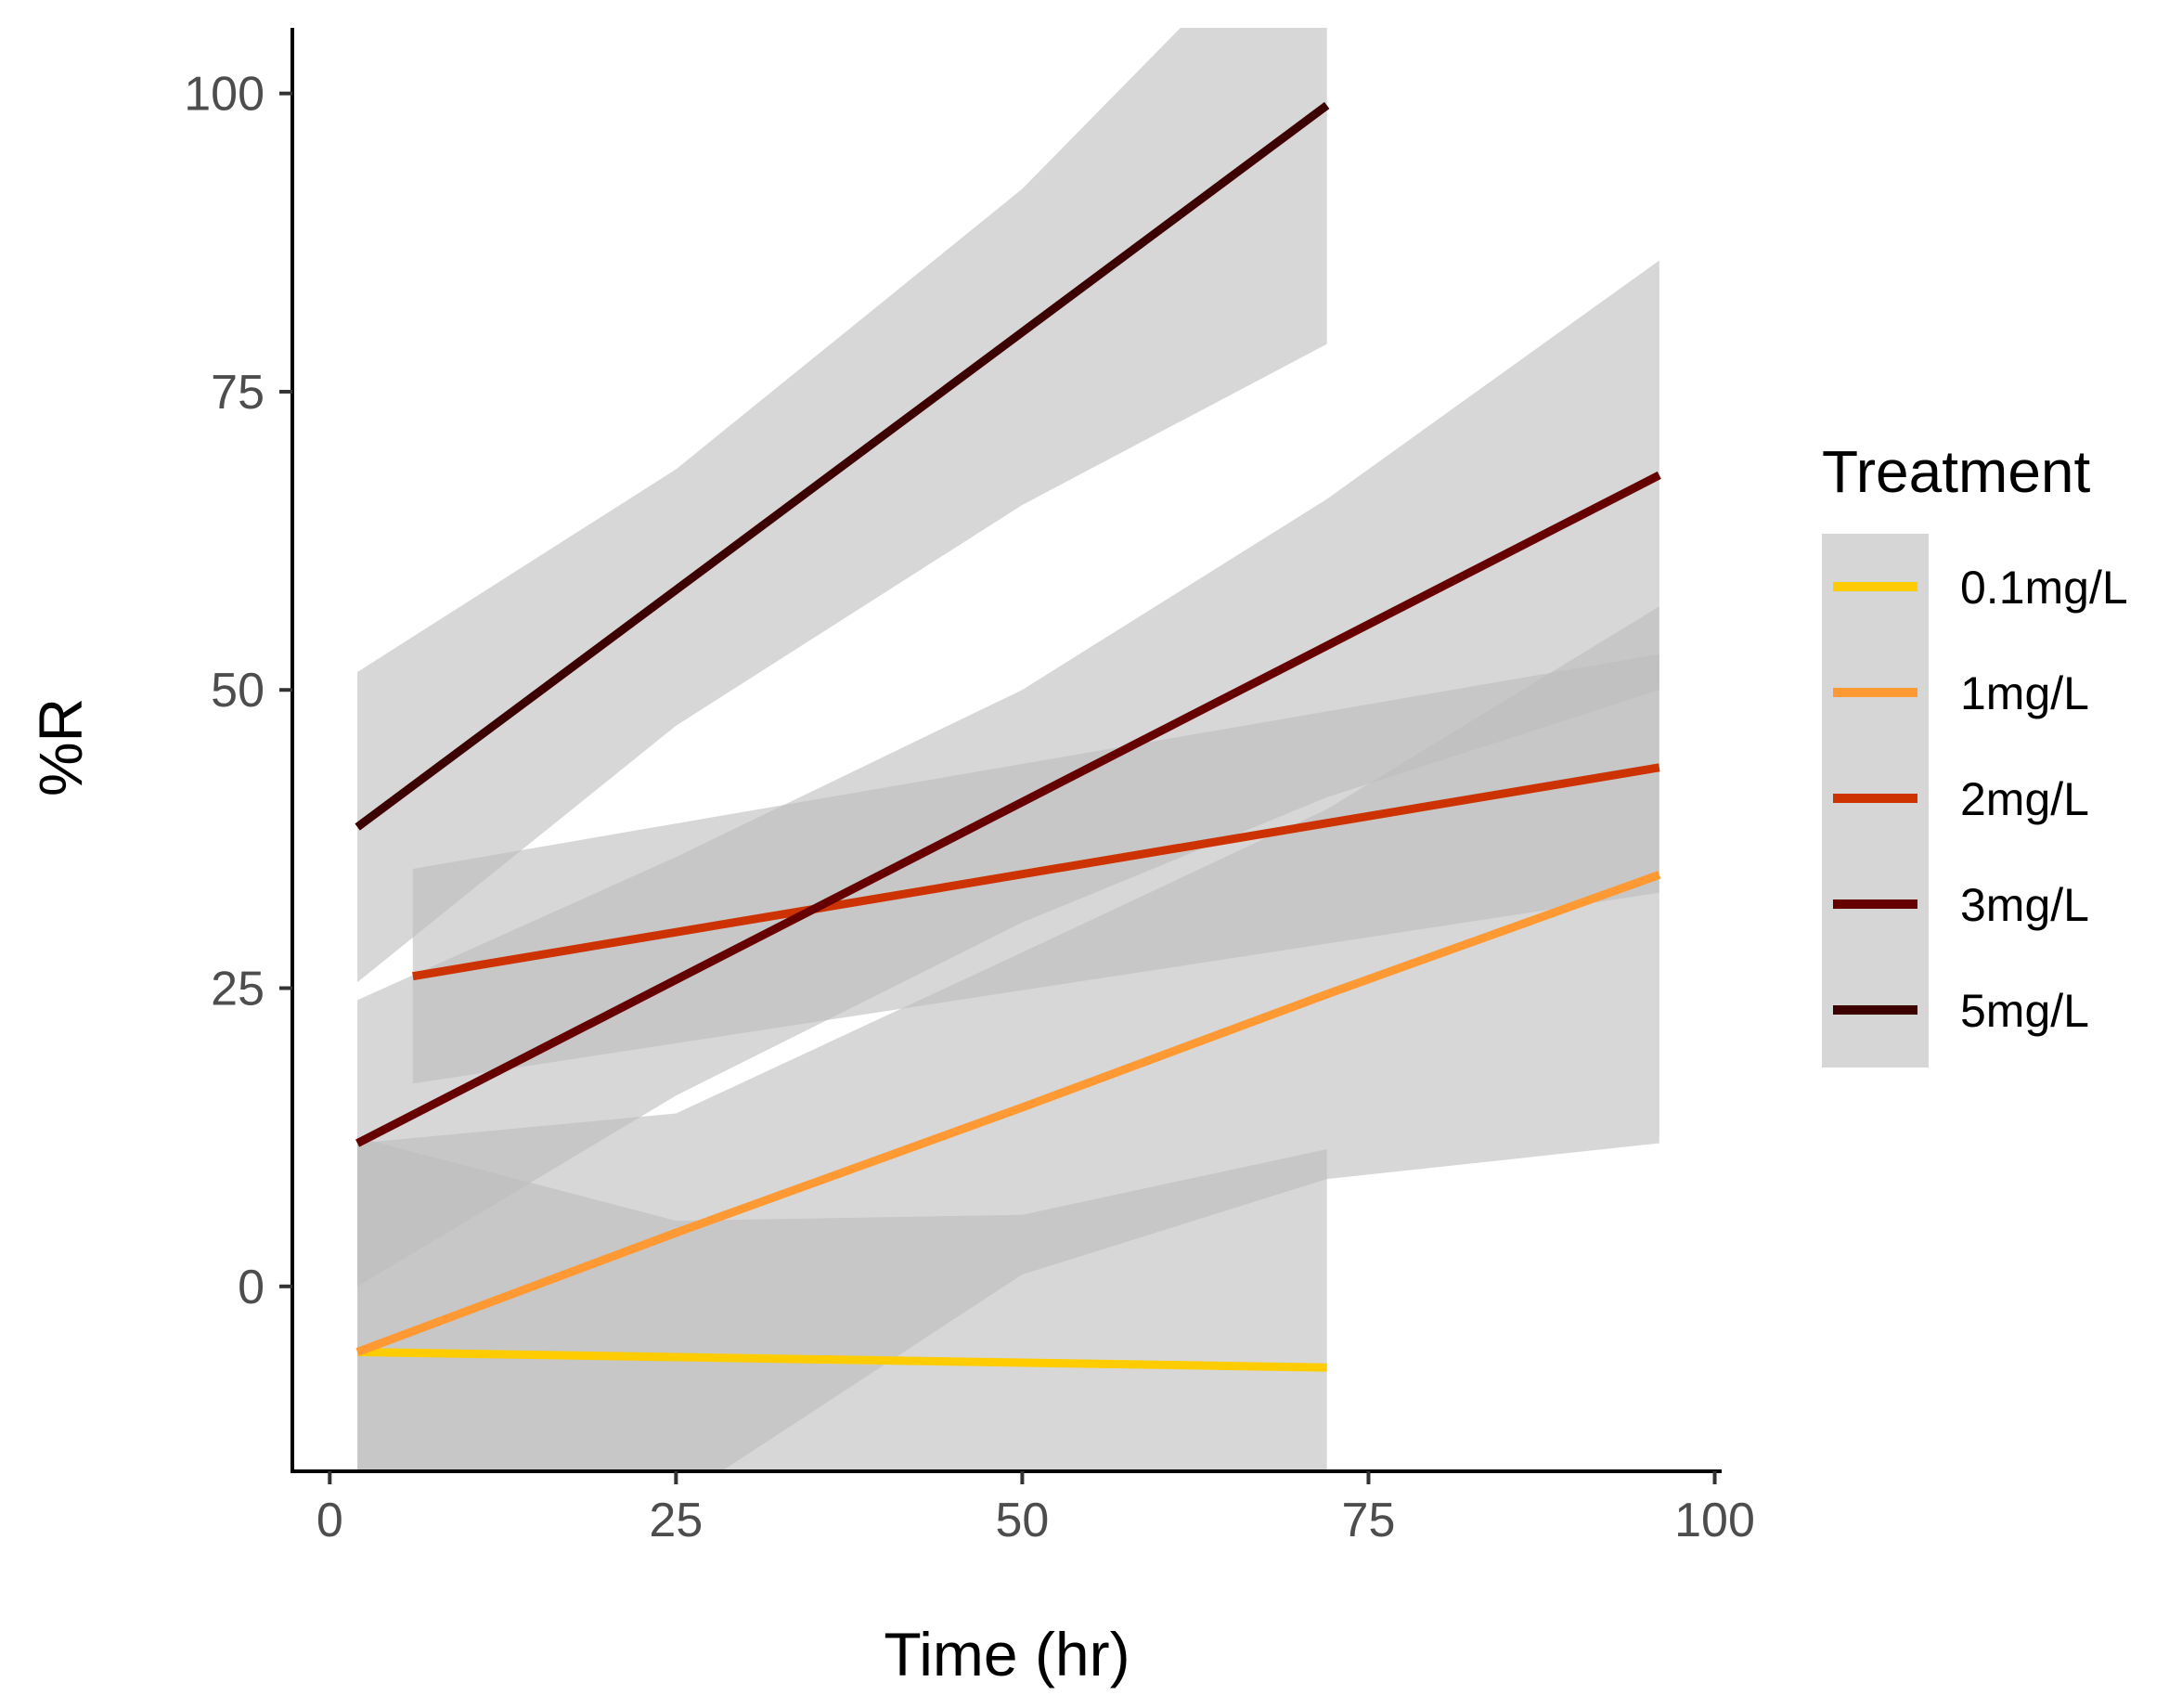 Image resolution: width=2169 pixels, height=1708 pixels. I want to click on legend-label-1: 1mg/L, so click(2024, 693).